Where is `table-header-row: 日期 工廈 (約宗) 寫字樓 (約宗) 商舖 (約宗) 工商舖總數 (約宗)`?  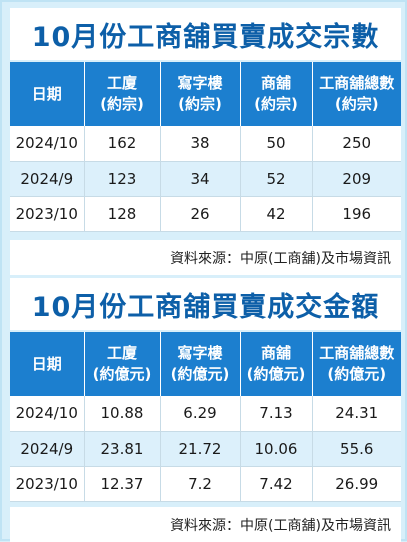
table-header-row: 日期 工廈 (約宗) 寫字樓 (約宗) 商舖 (約宗) 工商舖總數 (約宗) is located at coordinates (205, 94).